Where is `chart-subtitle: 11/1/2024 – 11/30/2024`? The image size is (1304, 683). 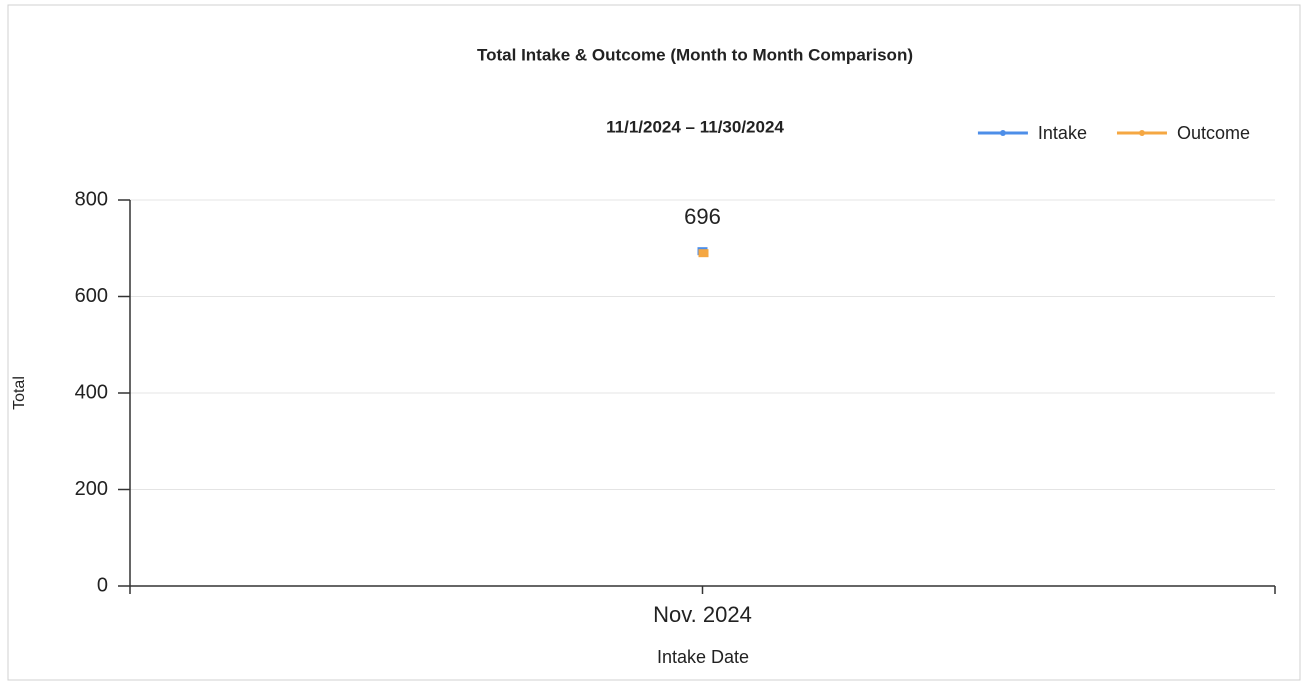
chart-subtitle: 11/1/2024 – 11/30/2024 is located at coordinates (695, 126).